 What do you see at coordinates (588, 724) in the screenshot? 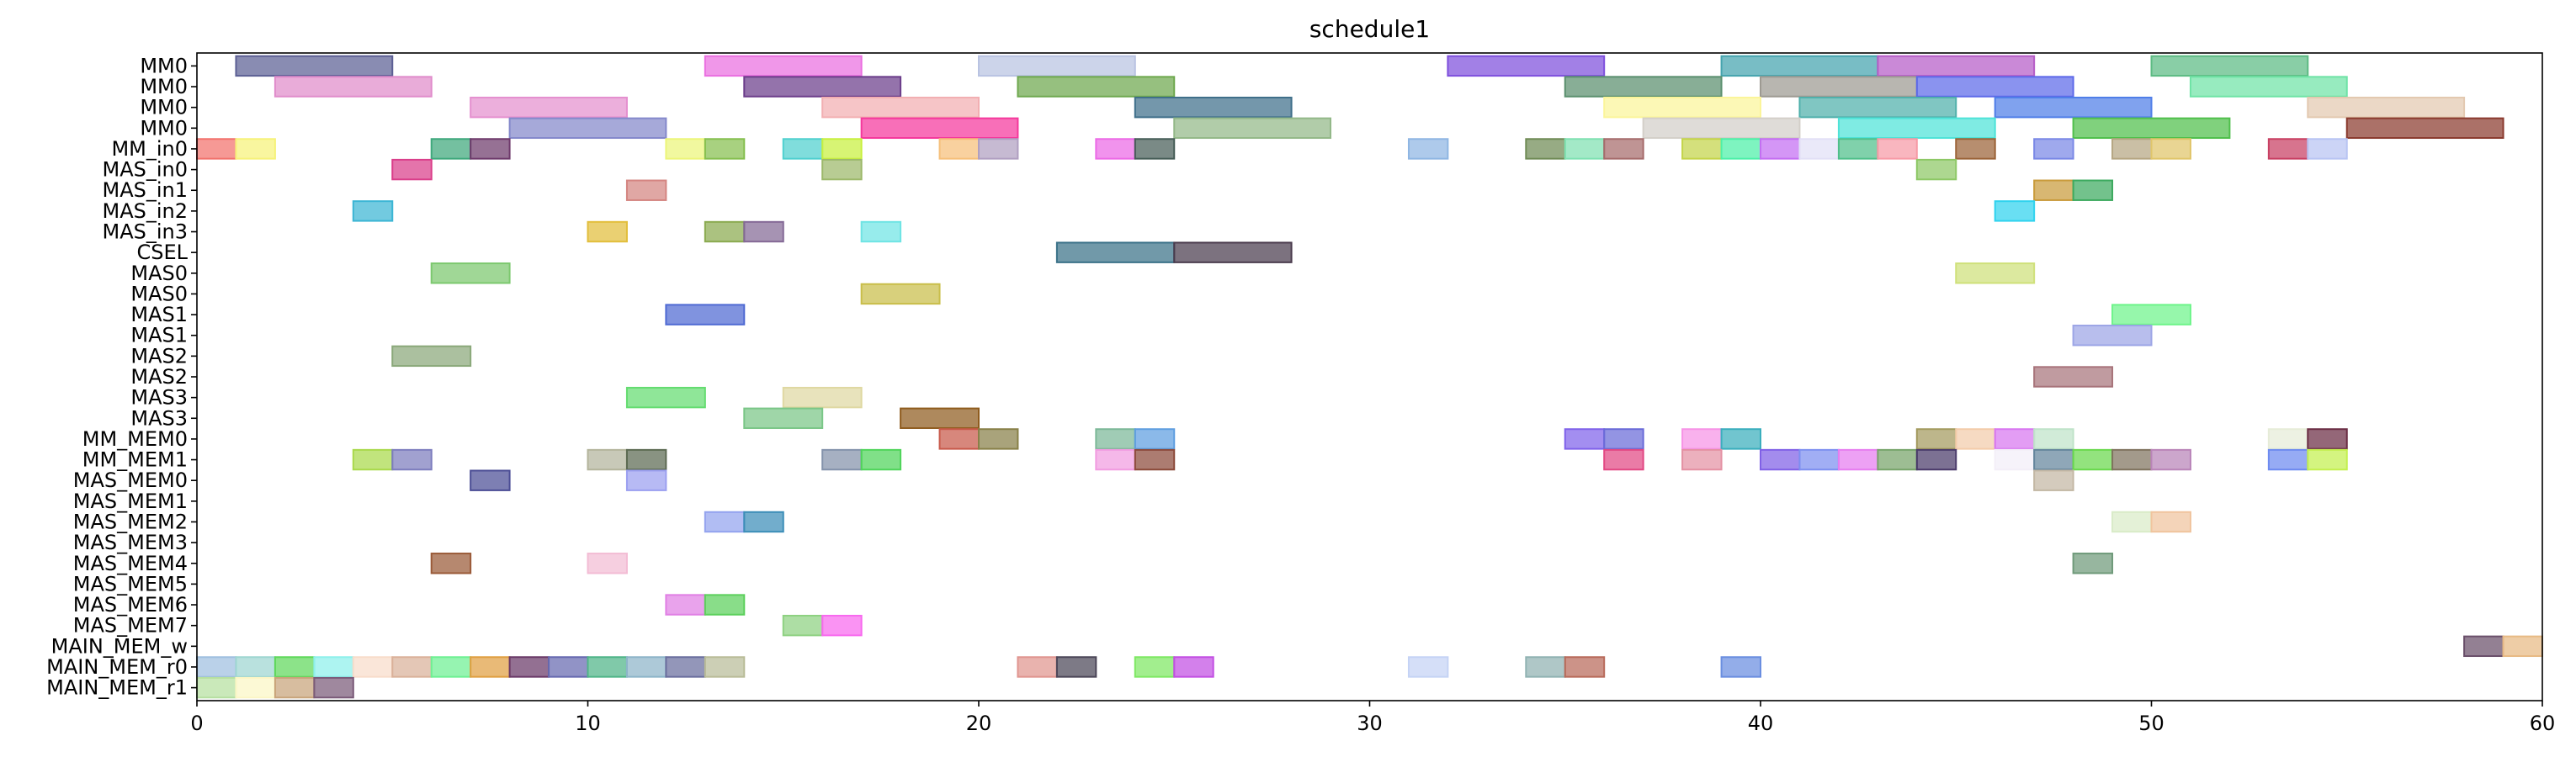
I see `x-tick-label: 10` at bounding box center [588, 724].